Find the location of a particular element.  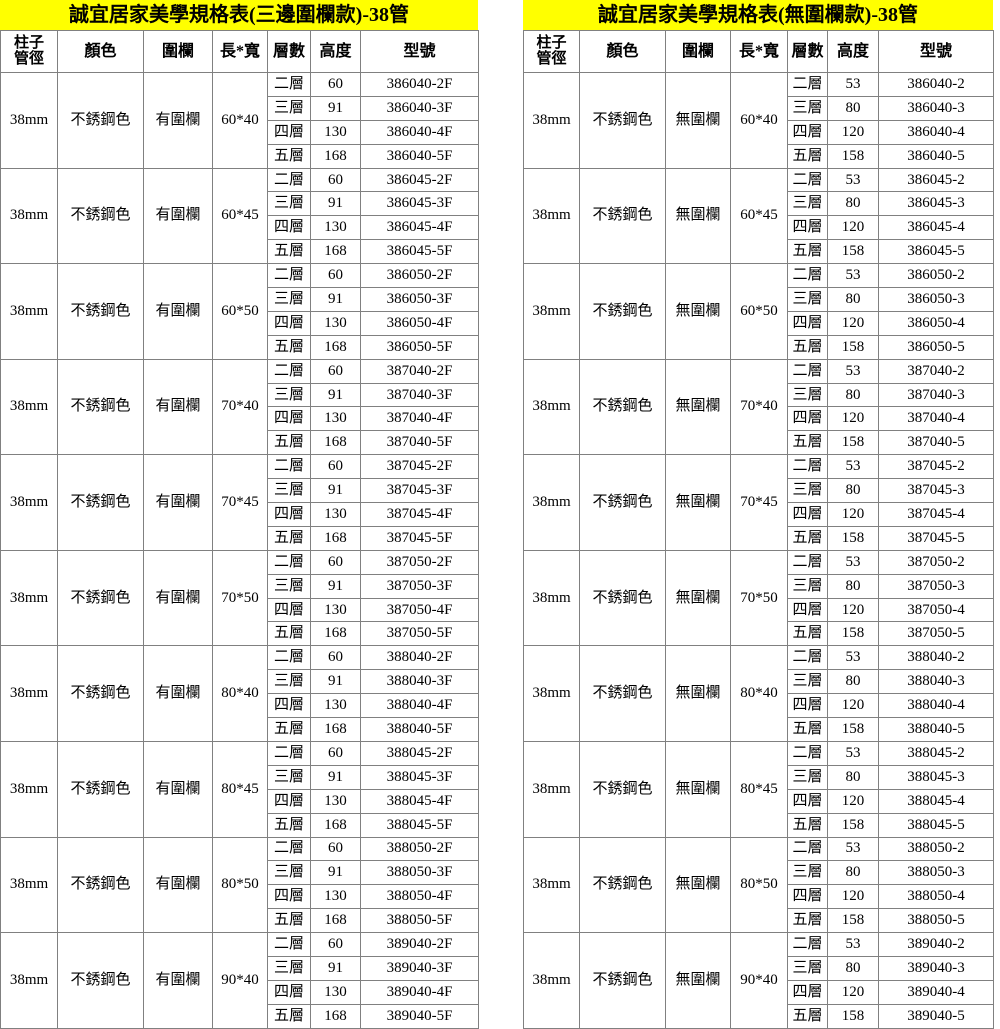

table-row: 38mm 不銹鋼色 無圍欄 80*50 二層 53 388050-2 is located at coordinates (758, 885).